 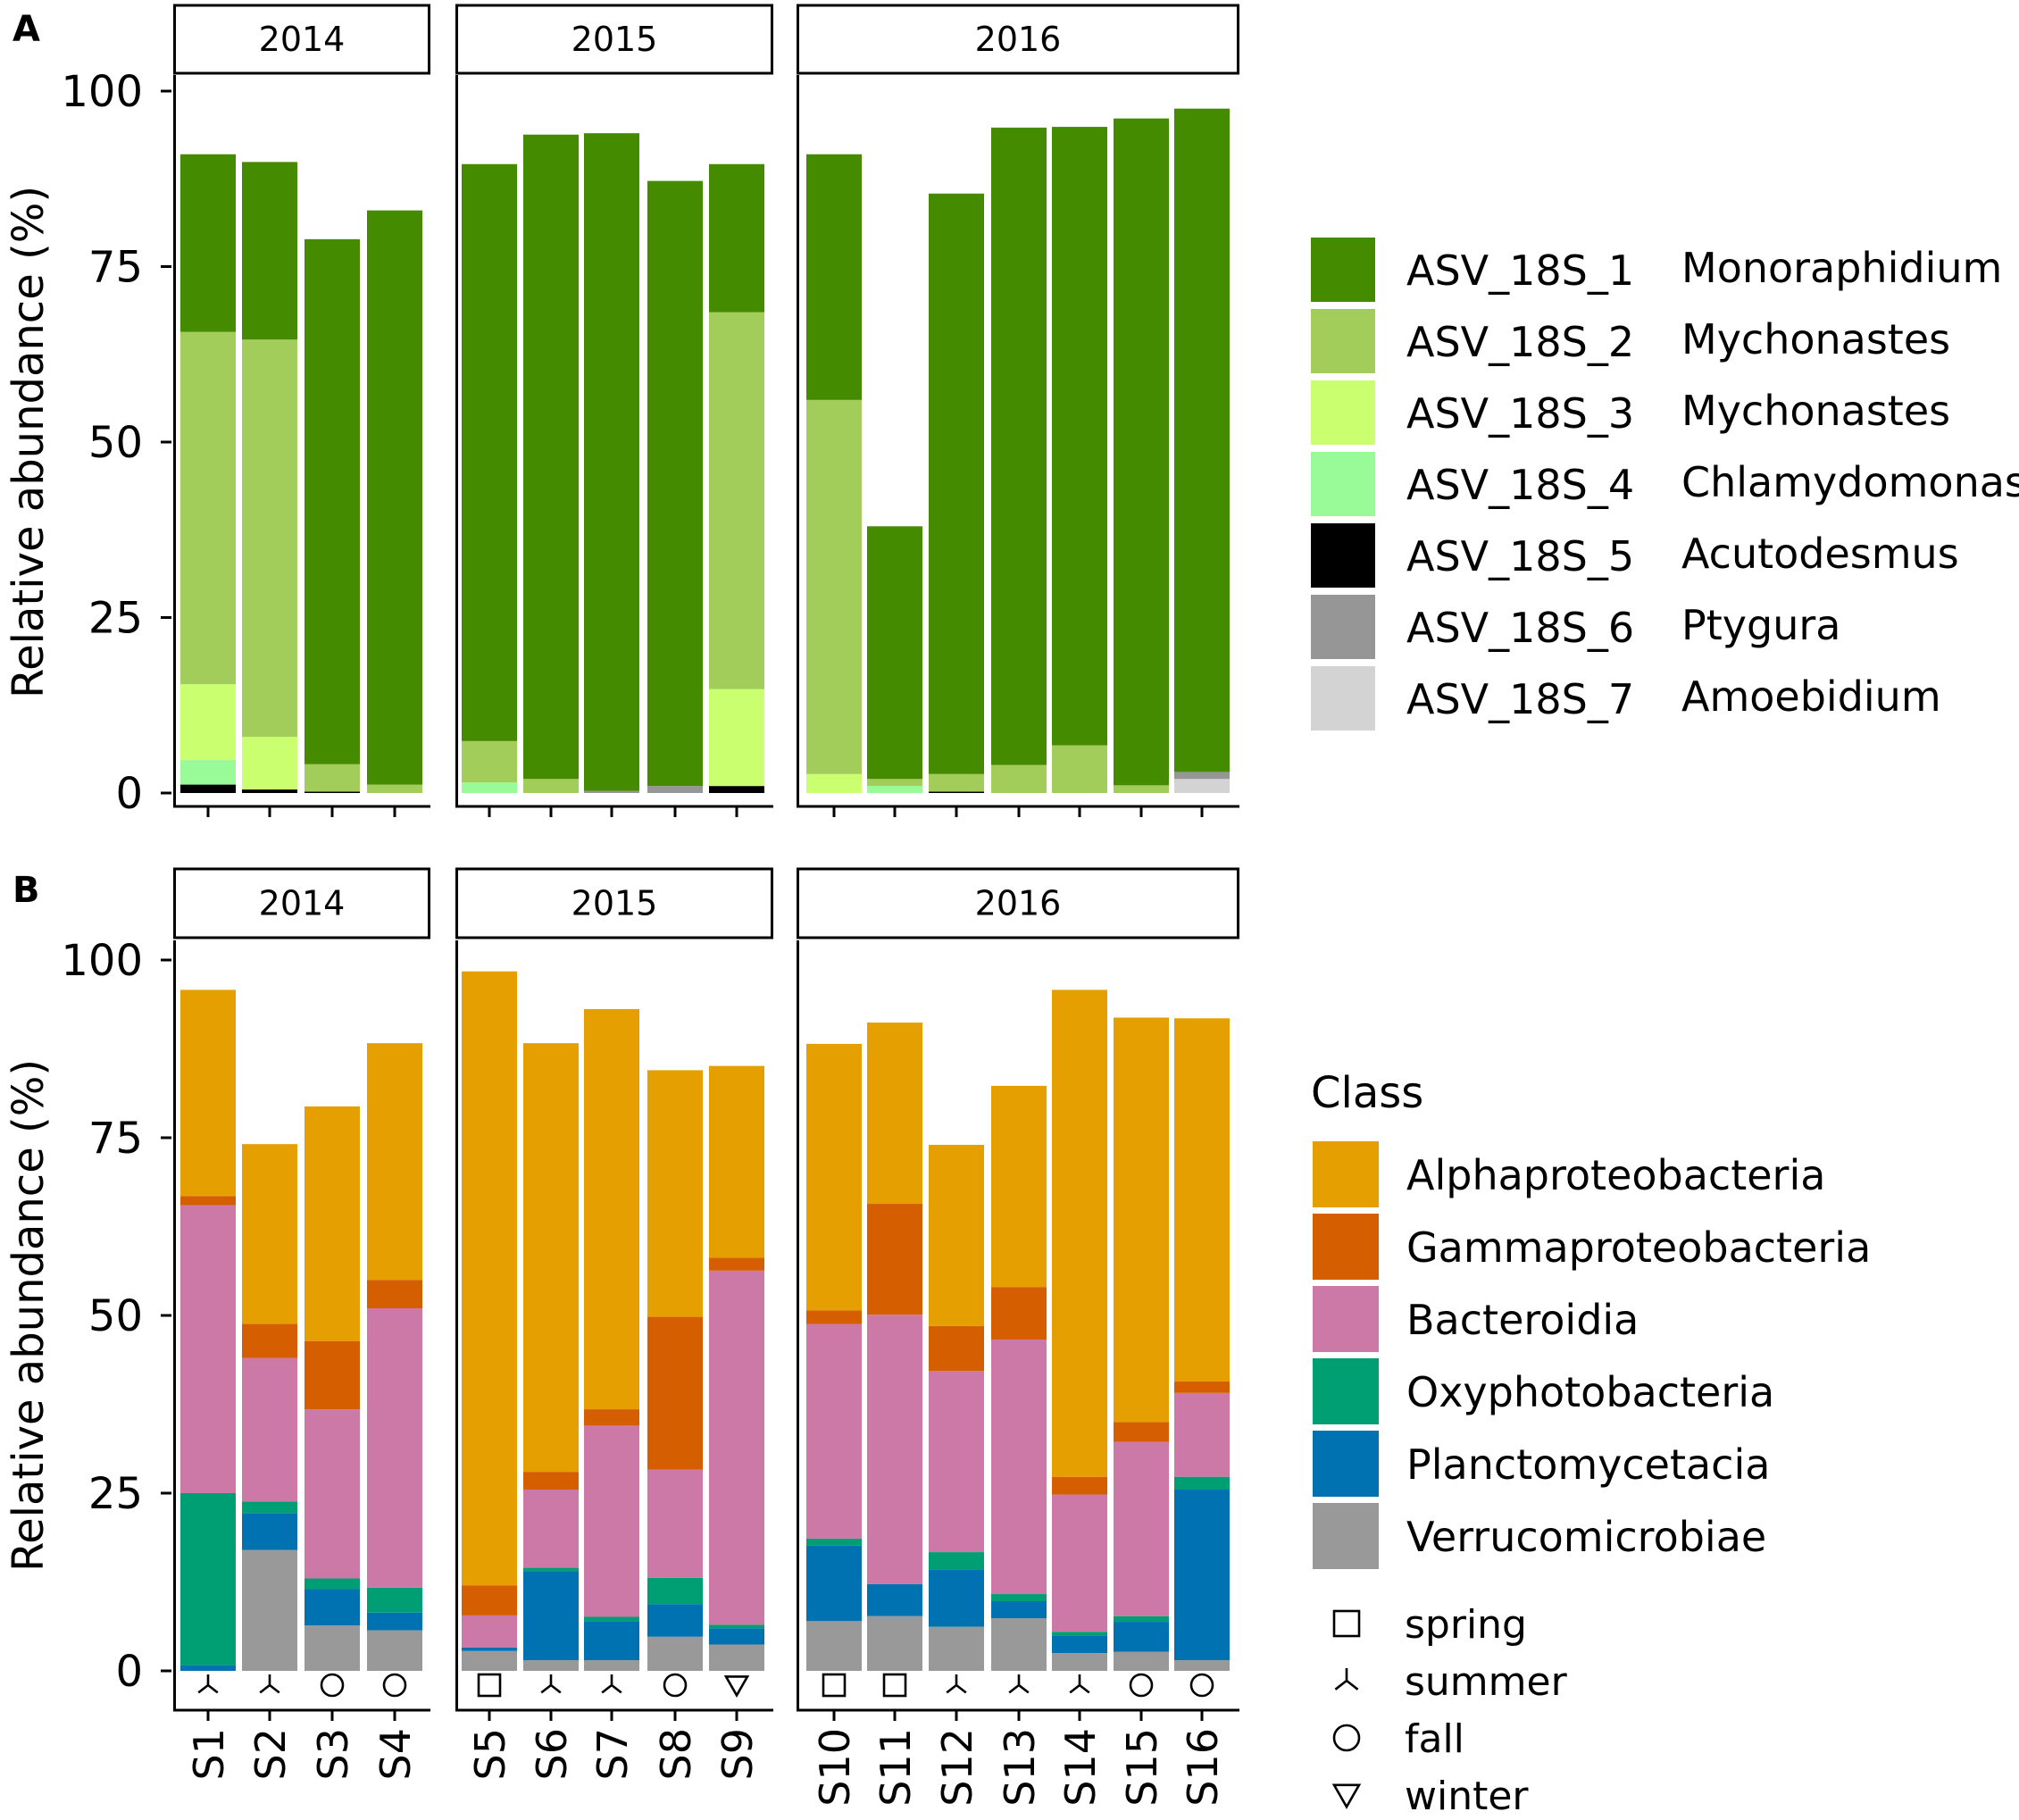 What do you see at coordinates (115, 1139) in the screenshot?
I see `y-tick-label: 75` at bounding box center [115, 1139].